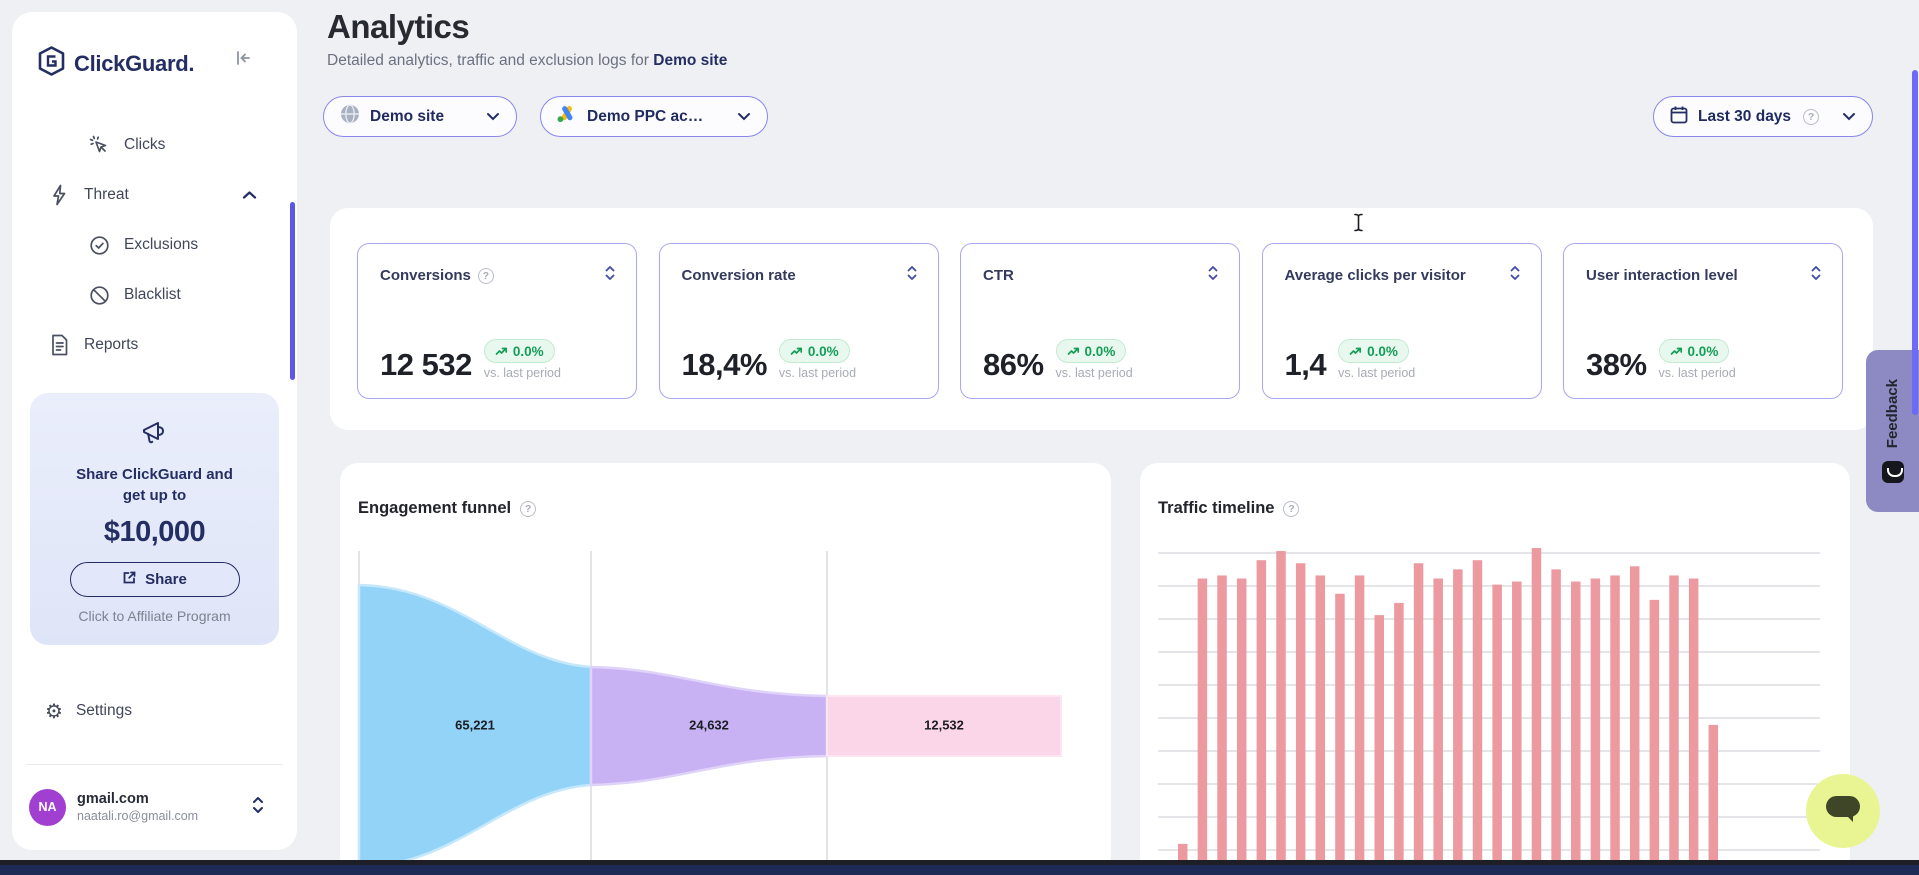 The height and width of the screenshot is (875, 1919). What do you see at coordinates (154, 616) in the screenshot?
I see `promo-caption: Click to Affiliate Program` at bounding box center [154, 616].